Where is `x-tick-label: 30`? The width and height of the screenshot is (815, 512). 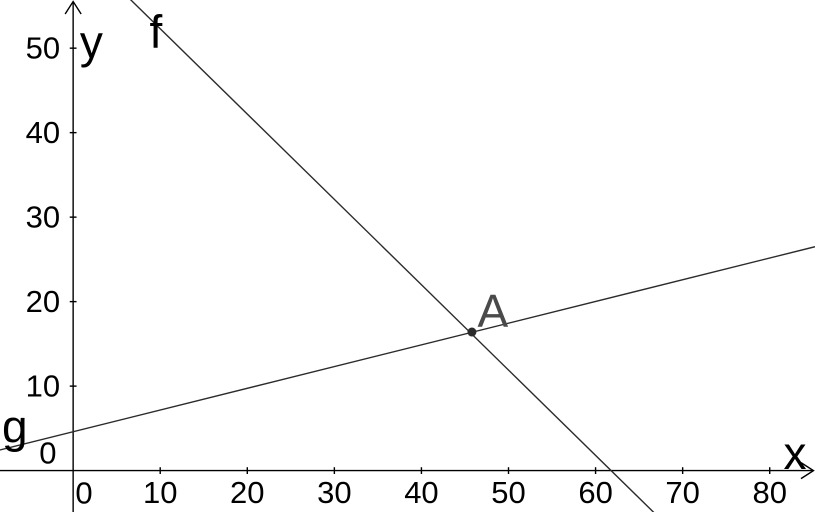 x-tick-label: 30 is located at coordinates (334, 492).